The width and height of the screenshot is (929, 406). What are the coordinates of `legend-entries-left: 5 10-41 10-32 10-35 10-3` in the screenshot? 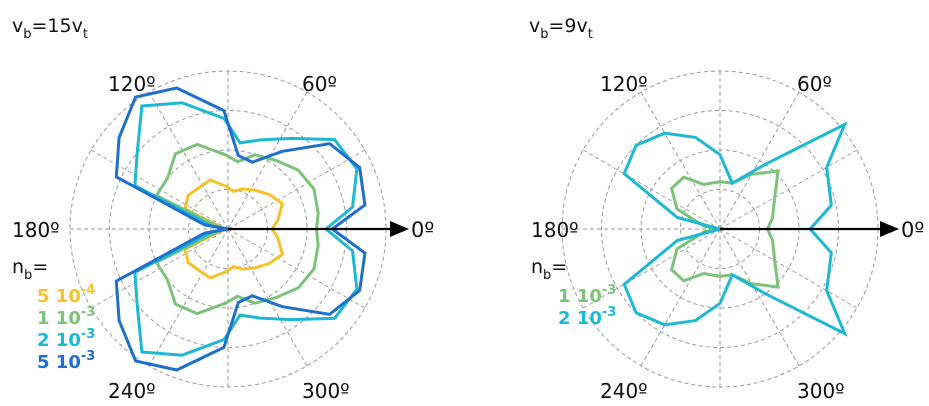 It's located at (66, 328).